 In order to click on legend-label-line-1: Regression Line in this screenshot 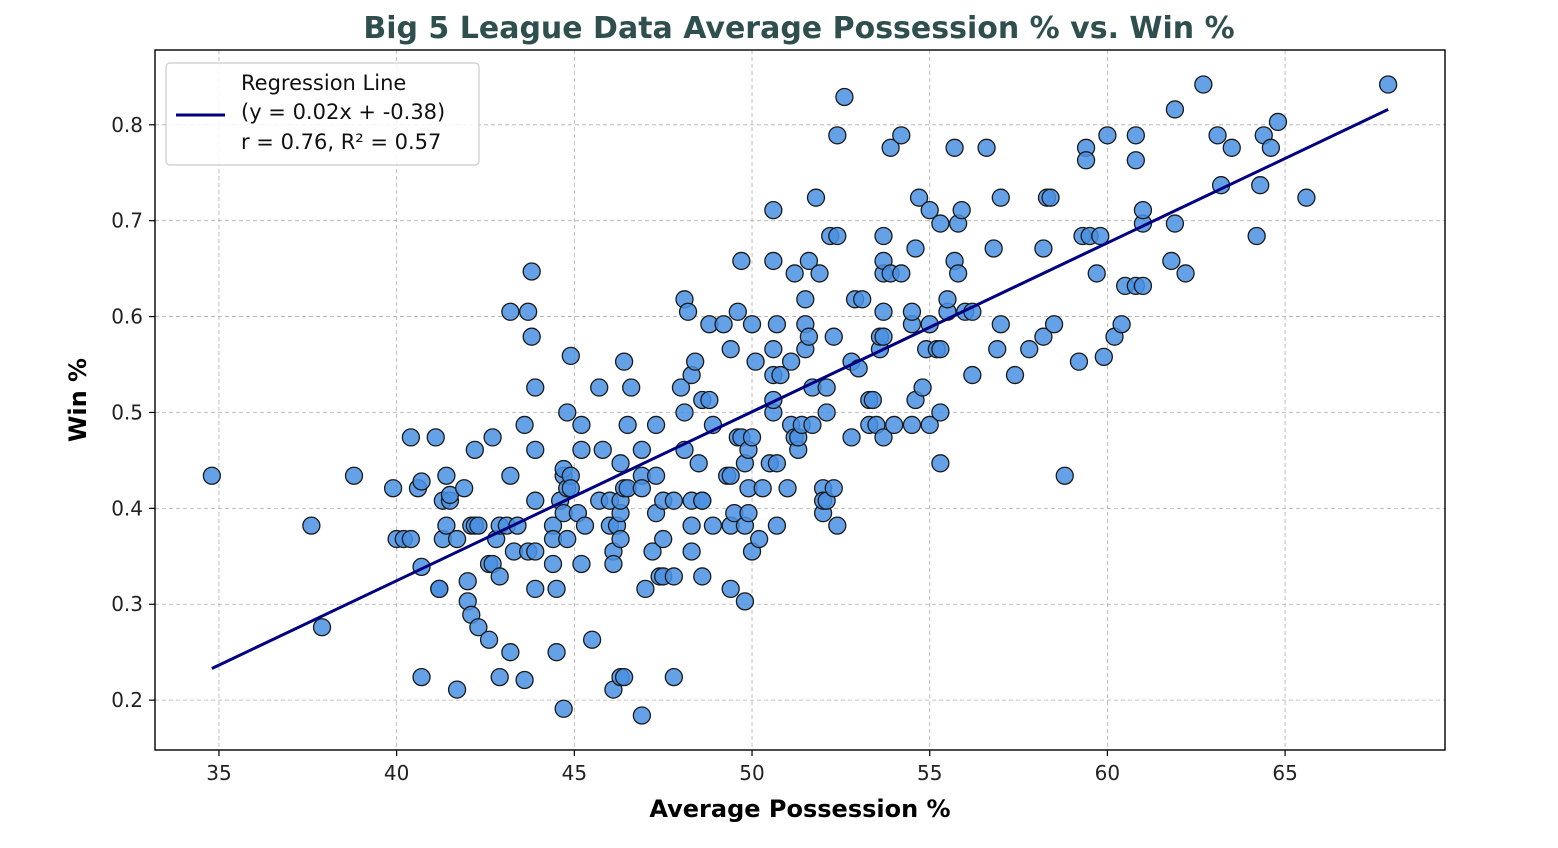, I will do `click(323, 83)`.